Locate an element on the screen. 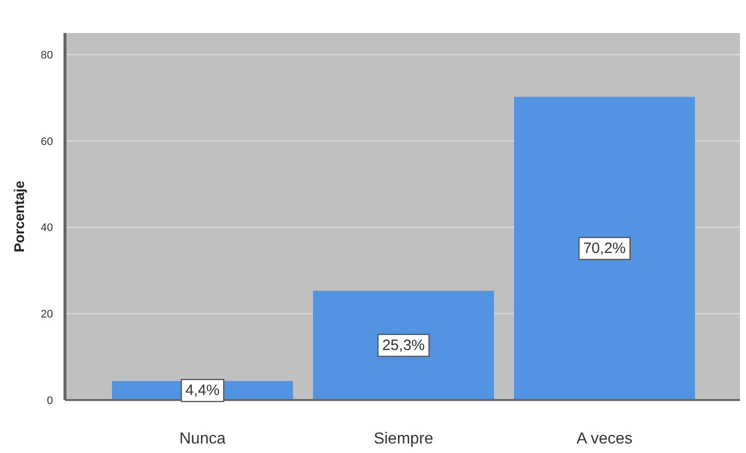  y-tick-label: 40 is located at coordinates (46, 228).